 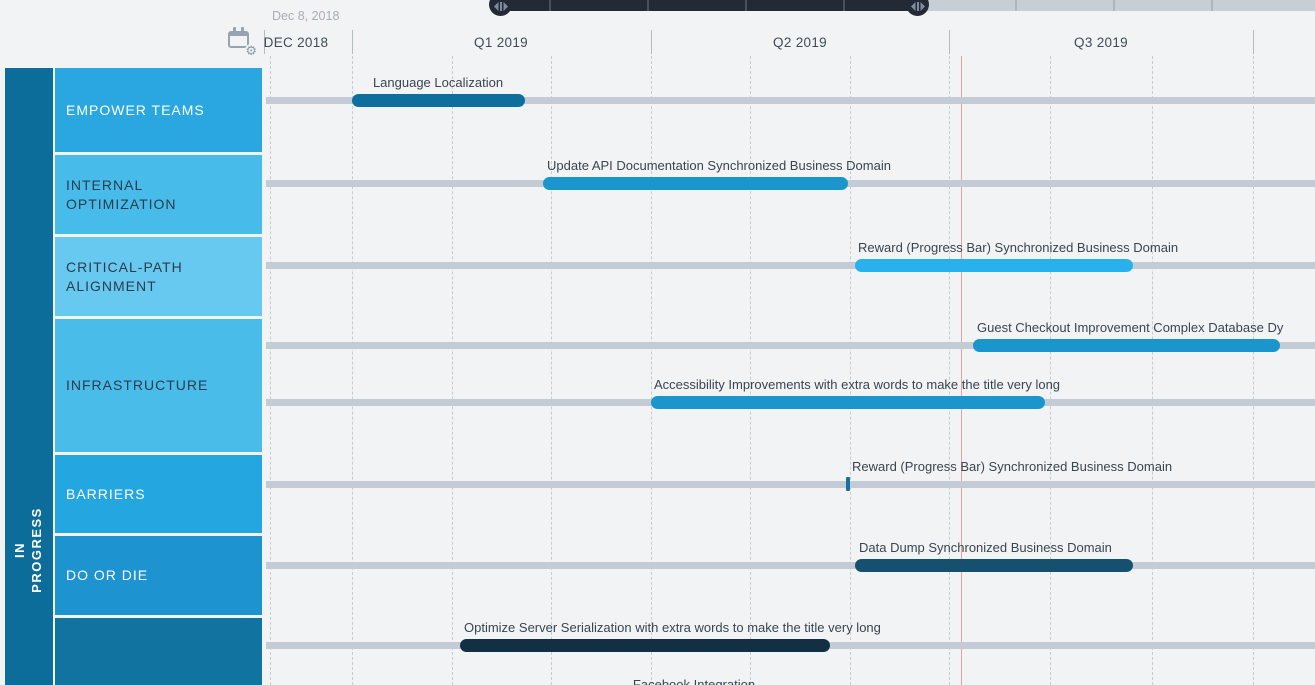 I want to click on scrubber-selected-range, so click(x=708, y=5).